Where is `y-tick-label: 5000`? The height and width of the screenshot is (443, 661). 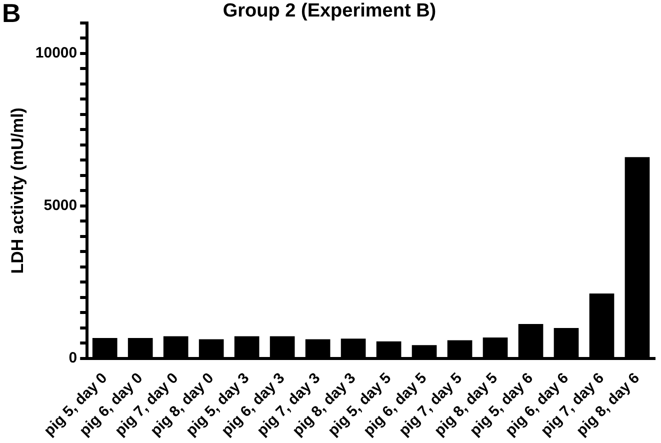 y-tick-label: 5000 is located at coordinates (61, 205).